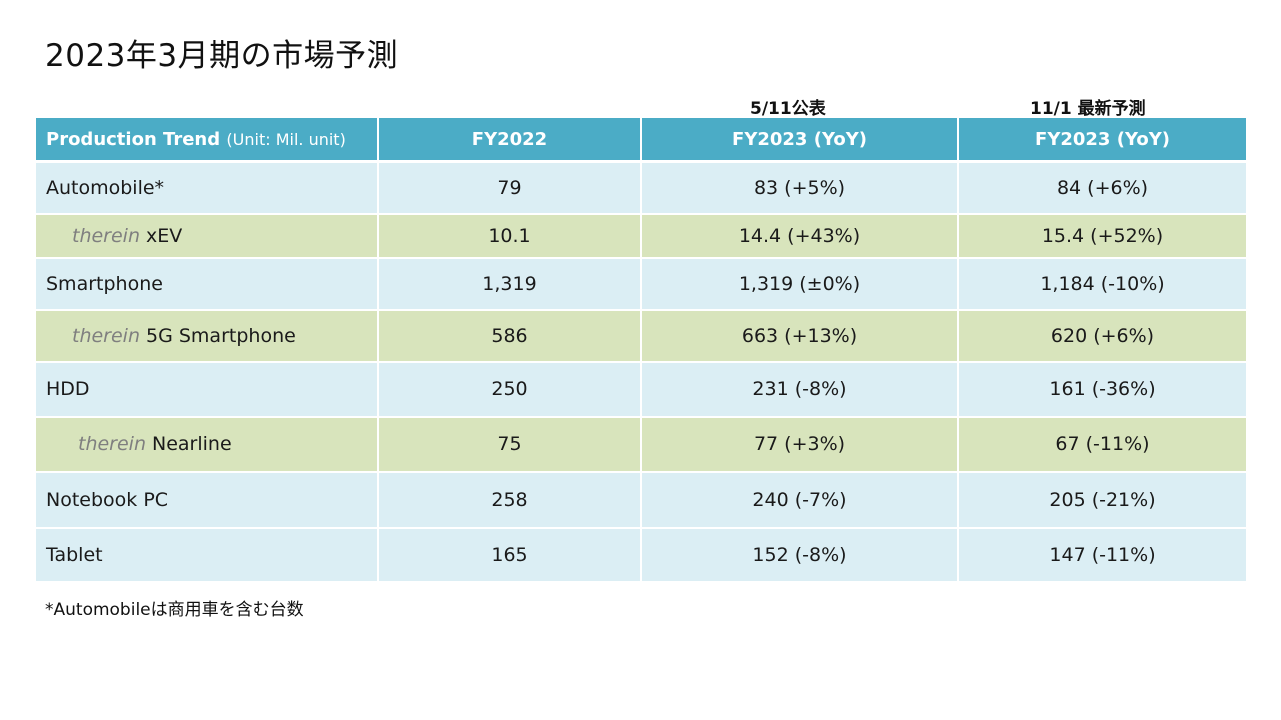 The height and width of the screenshot is (720, 1281). I want to click on header-unit: (Unit: Mil. unit), so click(286, 139).